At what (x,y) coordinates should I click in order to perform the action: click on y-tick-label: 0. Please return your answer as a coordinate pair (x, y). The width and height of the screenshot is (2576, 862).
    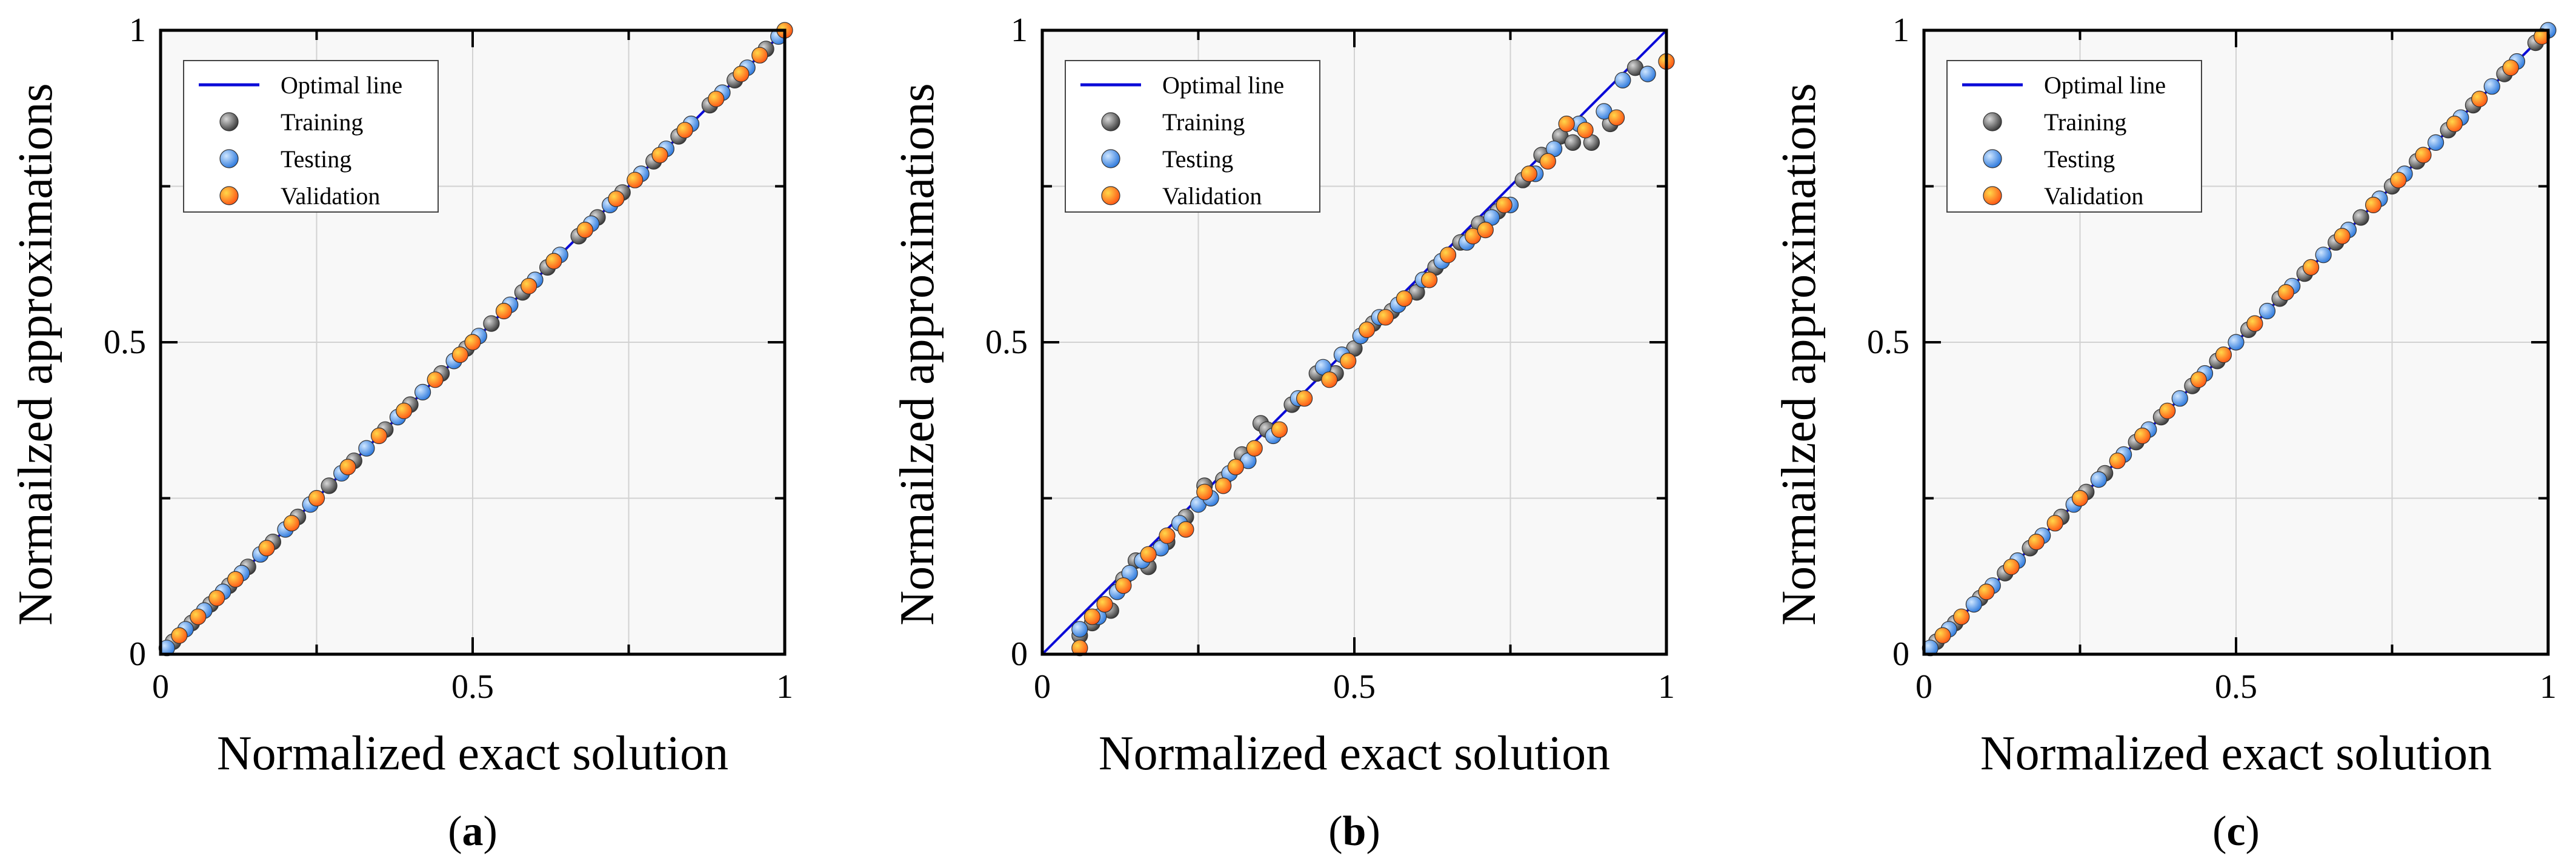
    Looking at the image, I should click on (137, 654).